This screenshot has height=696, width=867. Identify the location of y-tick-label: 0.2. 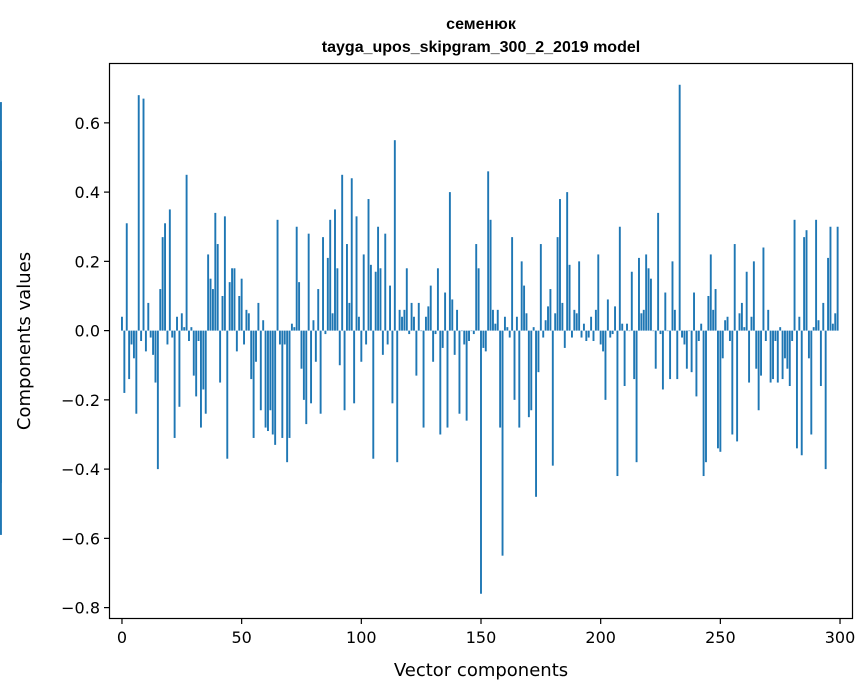
(87, 261).